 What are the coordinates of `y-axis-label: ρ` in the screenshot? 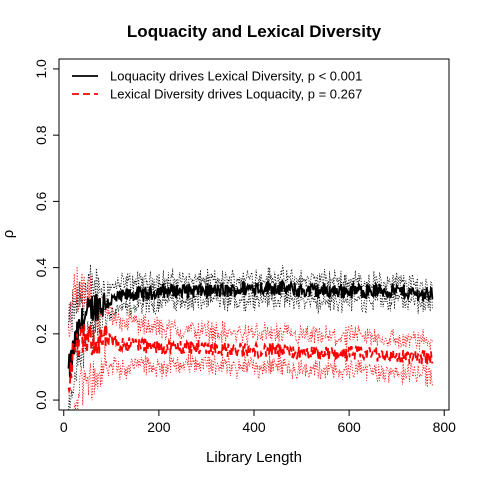 It's located at (8, 234).